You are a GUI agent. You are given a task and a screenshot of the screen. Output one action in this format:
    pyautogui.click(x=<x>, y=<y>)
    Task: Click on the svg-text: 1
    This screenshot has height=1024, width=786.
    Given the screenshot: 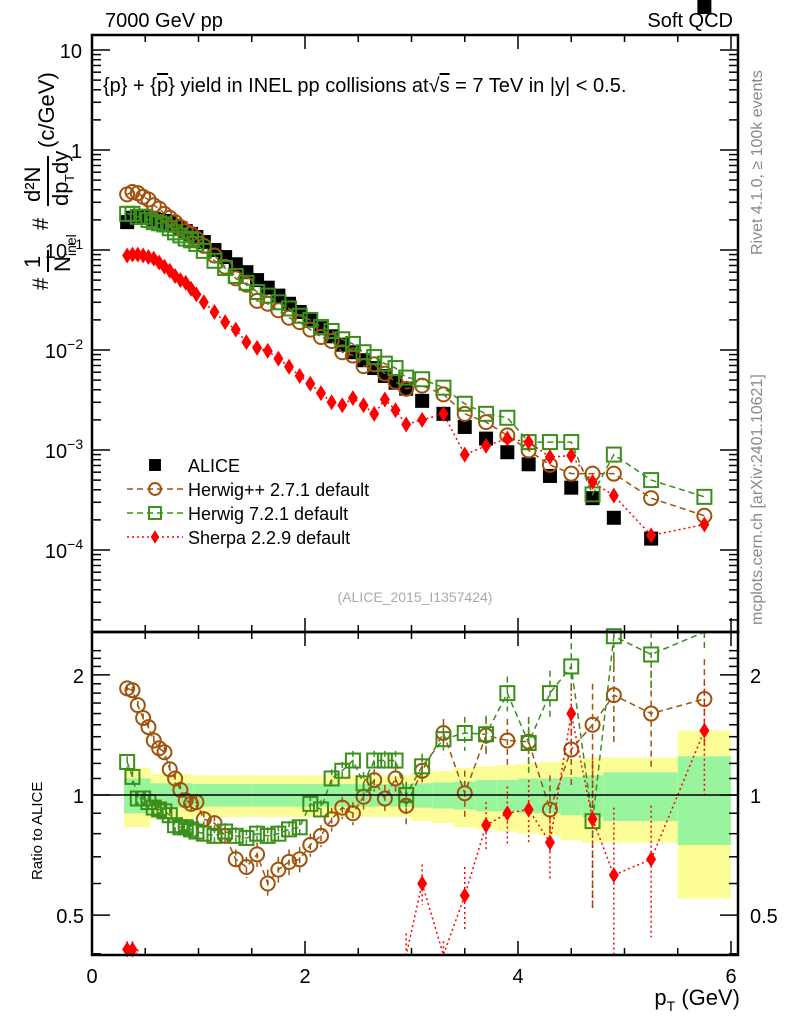 What is the action you would take?
    pyautogui.click(x=32, y=262)
    